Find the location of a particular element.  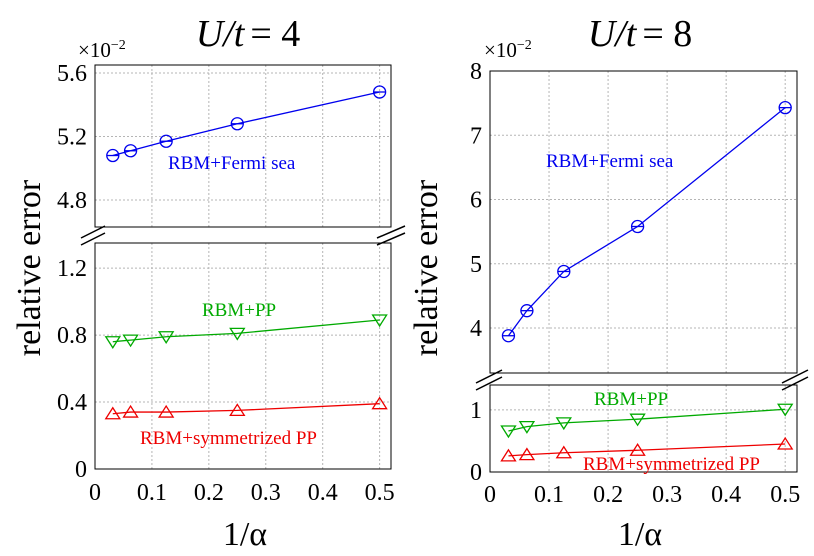

y-tick-label: 6 is located at coordinates (476, 201).